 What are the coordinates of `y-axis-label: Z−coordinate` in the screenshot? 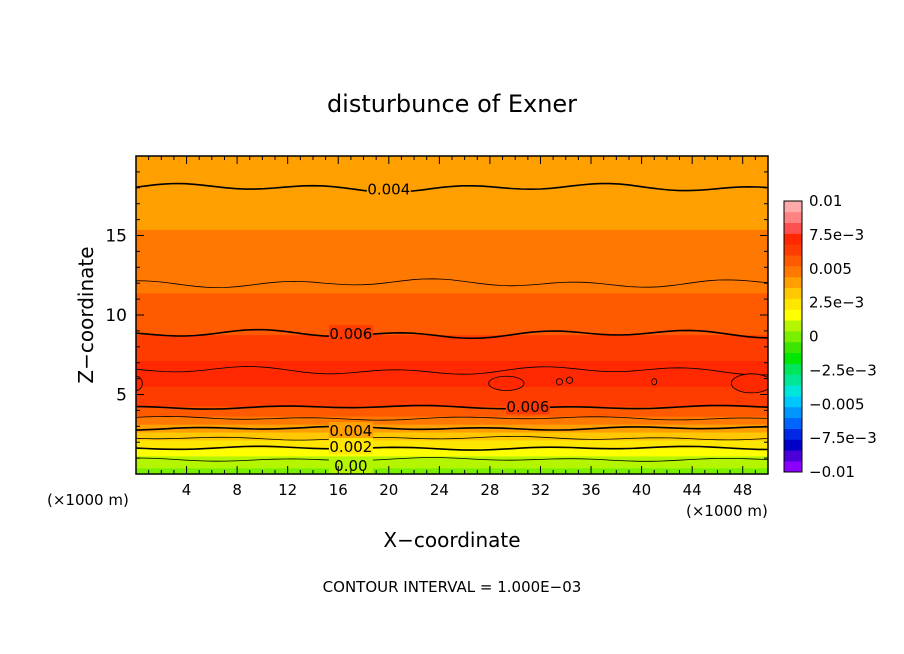 It's located at (86, 314).